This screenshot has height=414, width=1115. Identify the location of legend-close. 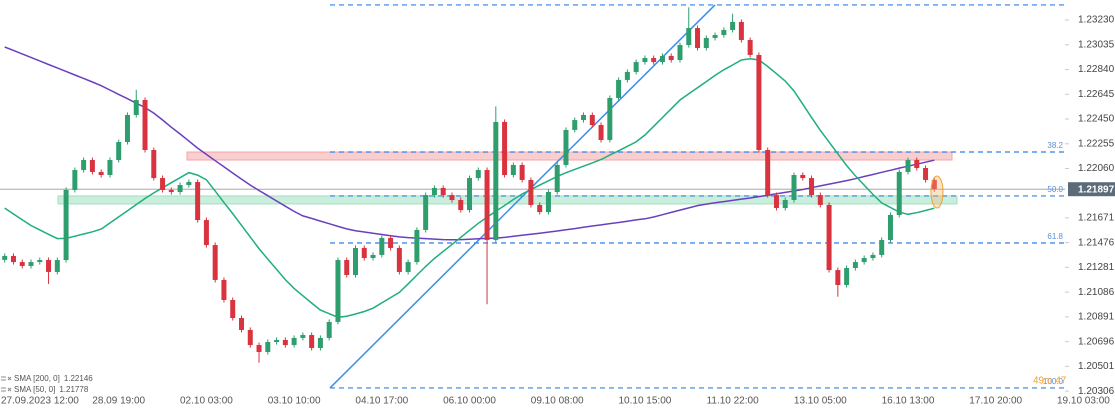
(9, 378).